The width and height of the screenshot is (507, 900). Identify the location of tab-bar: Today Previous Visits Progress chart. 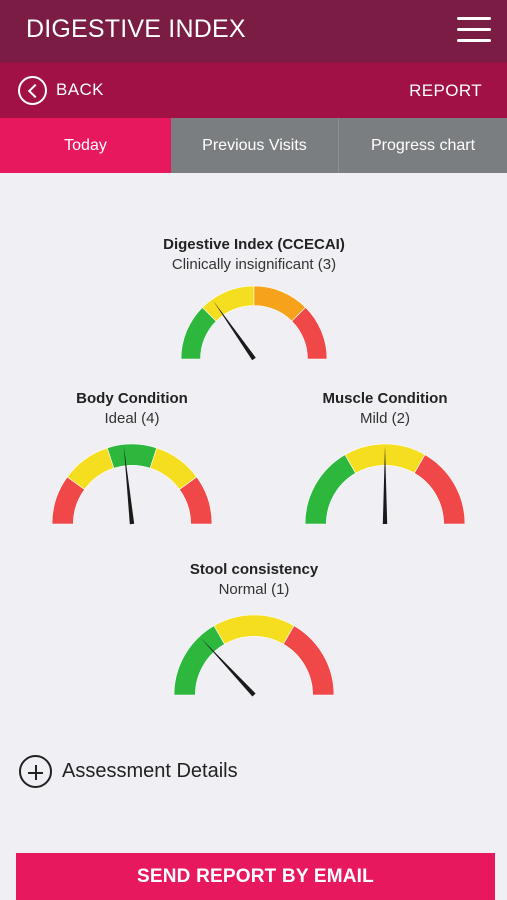
(253, 145).